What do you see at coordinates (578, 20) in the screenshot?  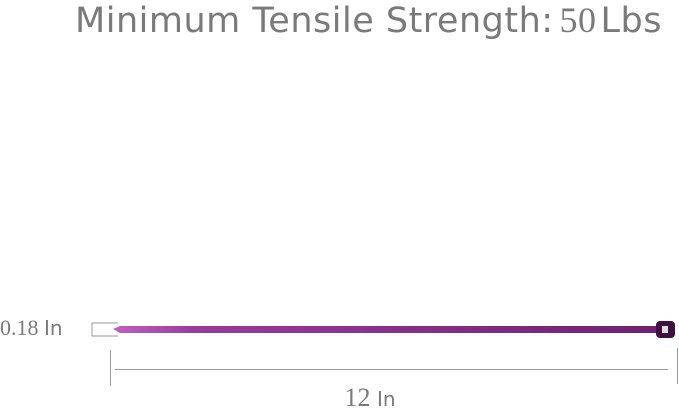 I see `title-value: 50` at bounding box center [578, 20].